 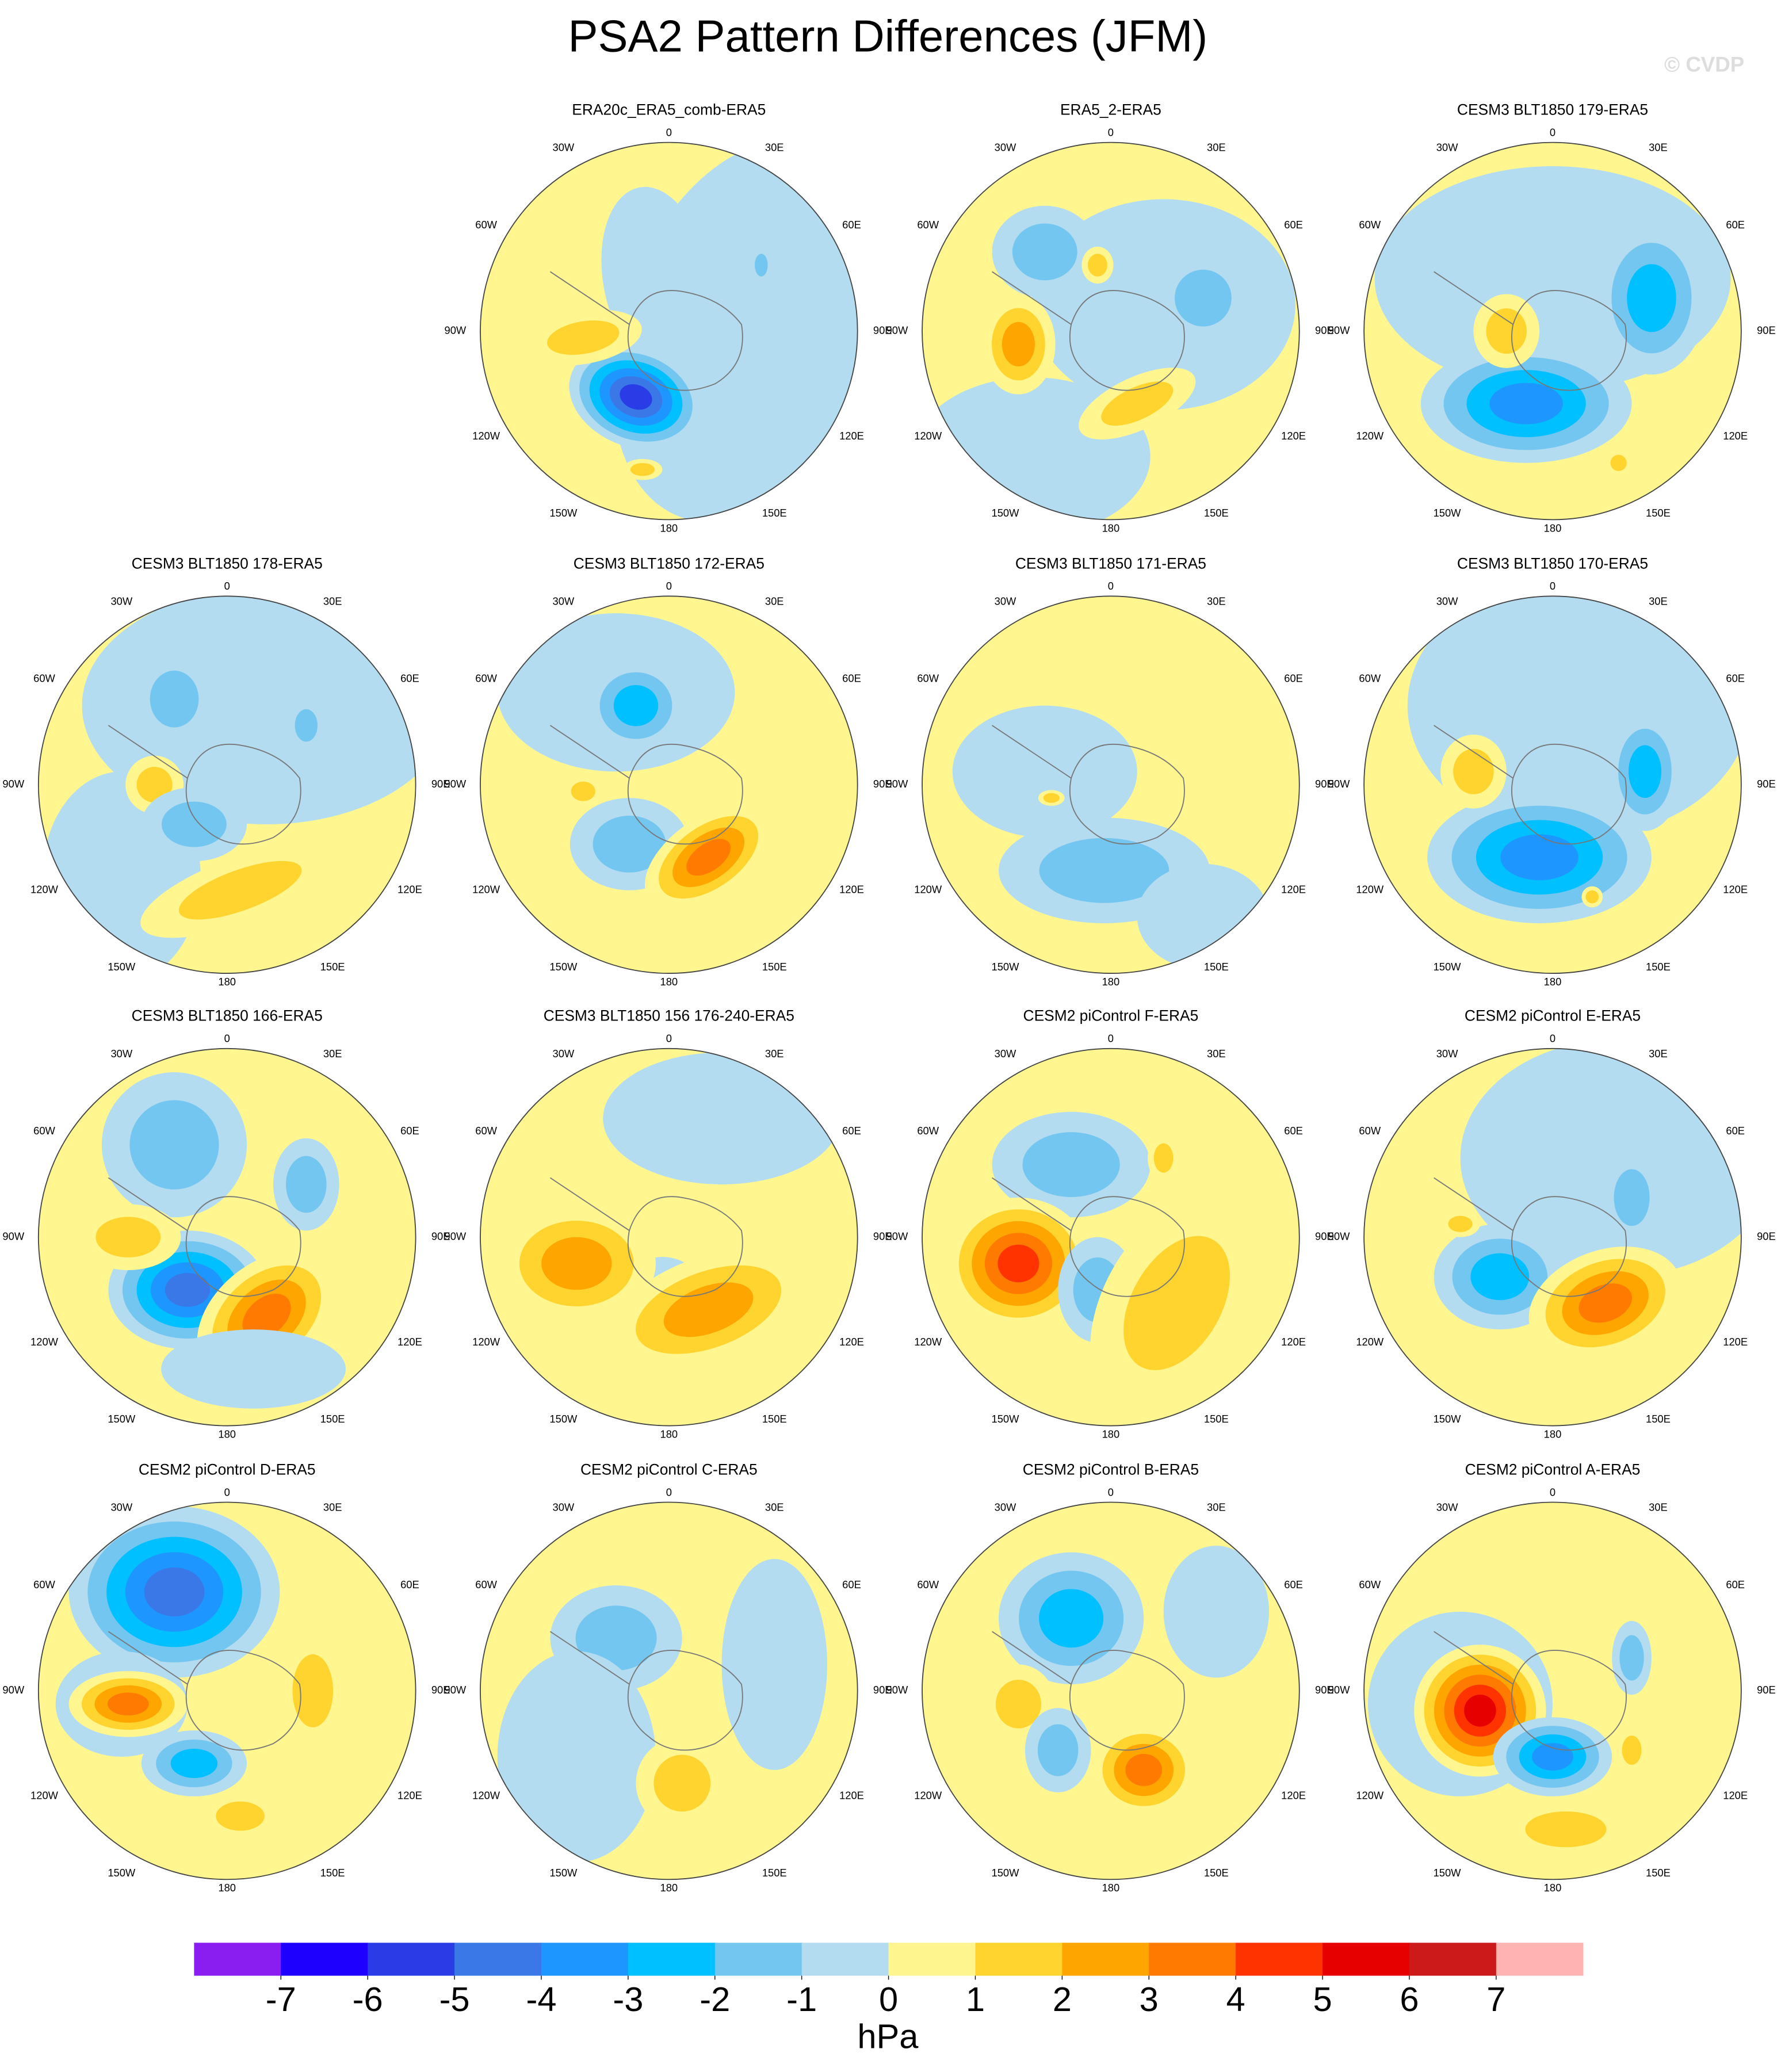 What do you see at coordinates (1322, 2000) in the screenshot?
I see `colorbar-tick-label: 5` at bounding box center [1322, 2000].